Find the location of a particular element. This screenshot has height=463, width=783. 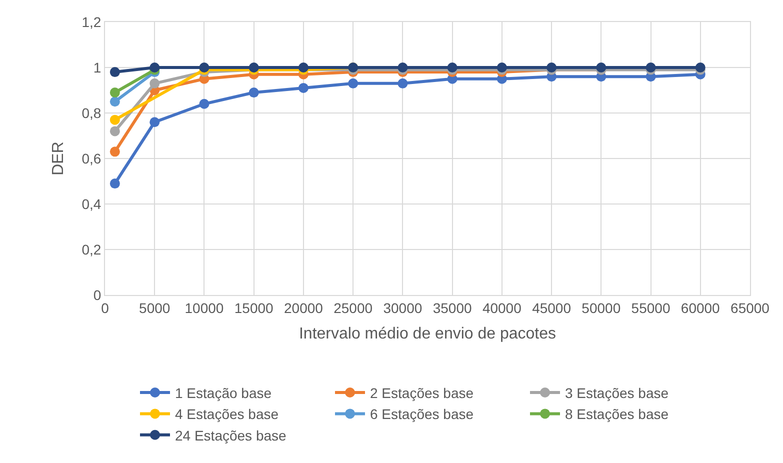

y-tick-label: 0,2 is located at coordinates (92, 249).